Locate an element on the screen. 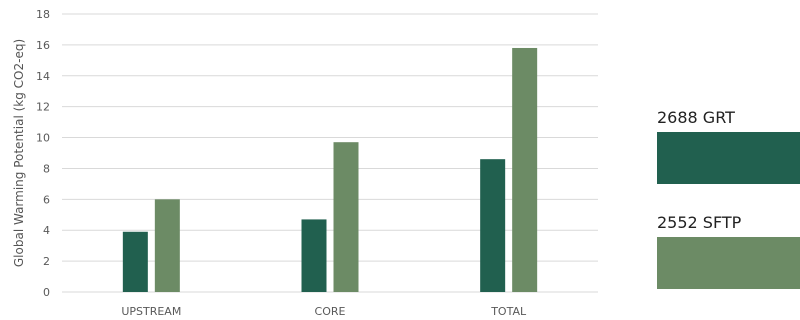  y-tick-label: 6 is located at coordinates (46, 199).